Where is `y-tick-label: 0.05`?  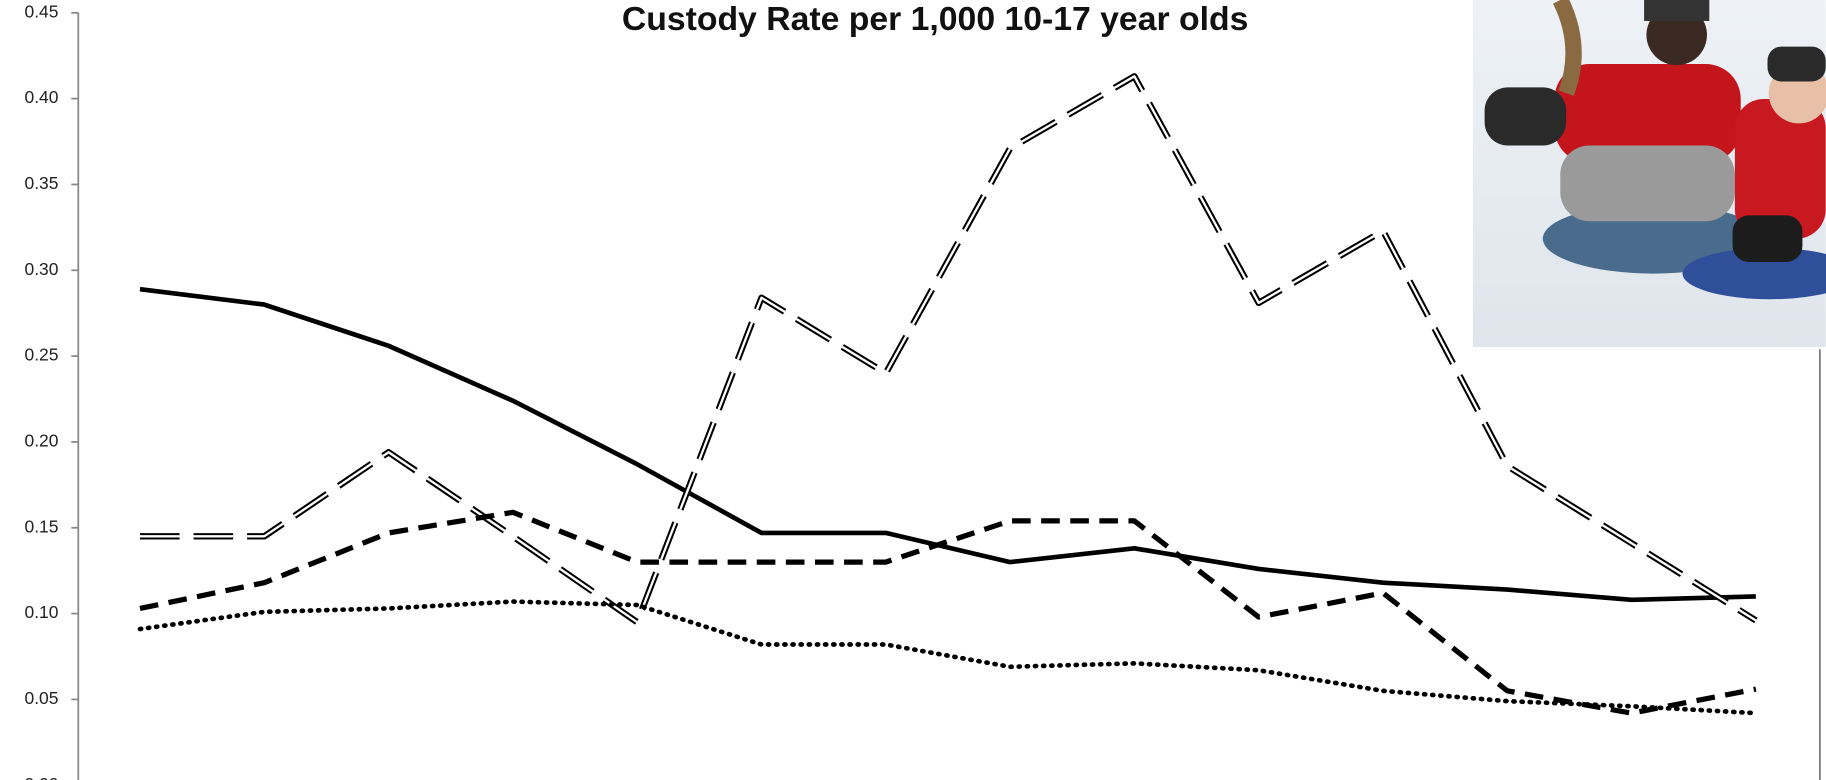
y-tick-label: 0.05 is located at coordinates (42, 698).